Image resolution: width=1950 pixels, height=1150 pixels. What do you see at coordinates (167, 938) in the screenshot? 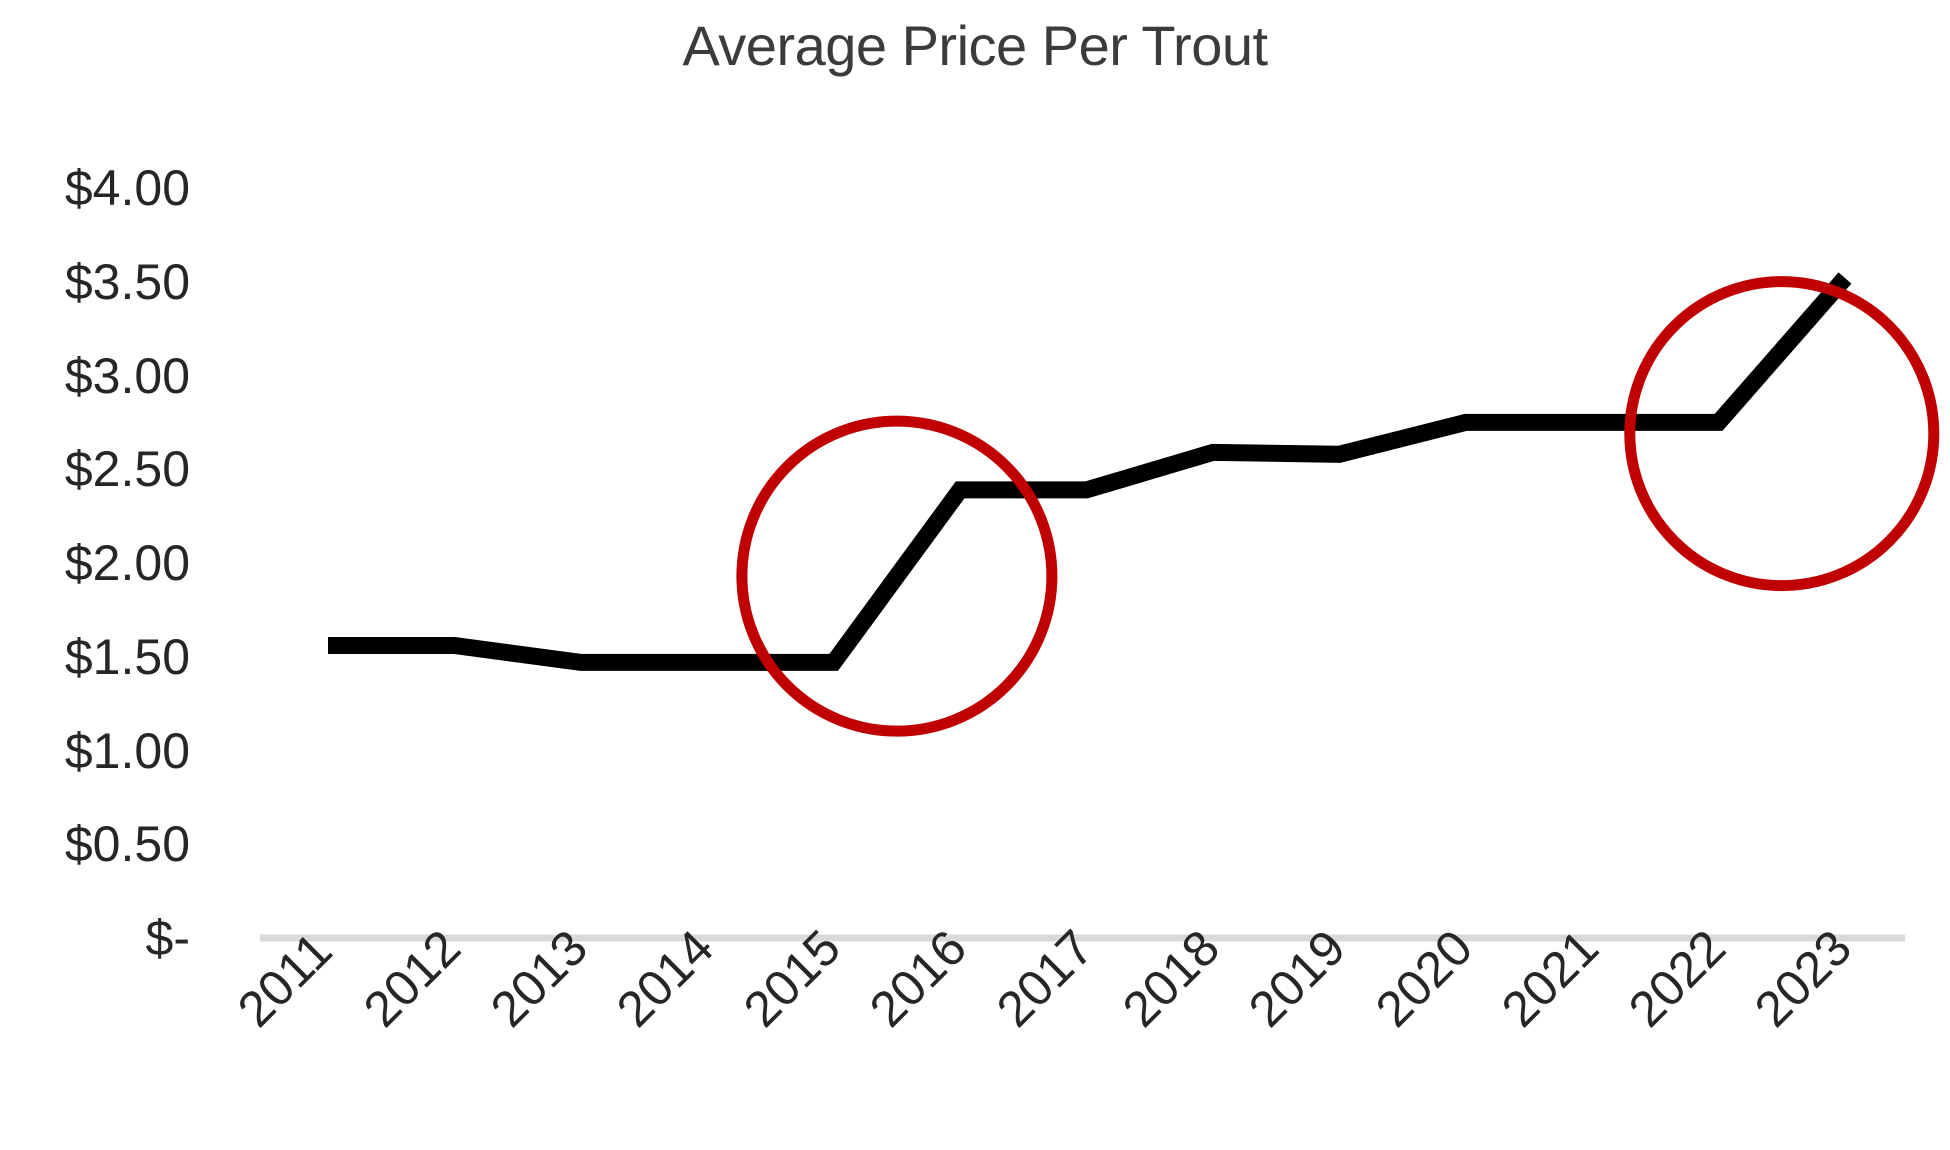
I see `y-axis-tick-label: $-` at bounding box center [167, 938].